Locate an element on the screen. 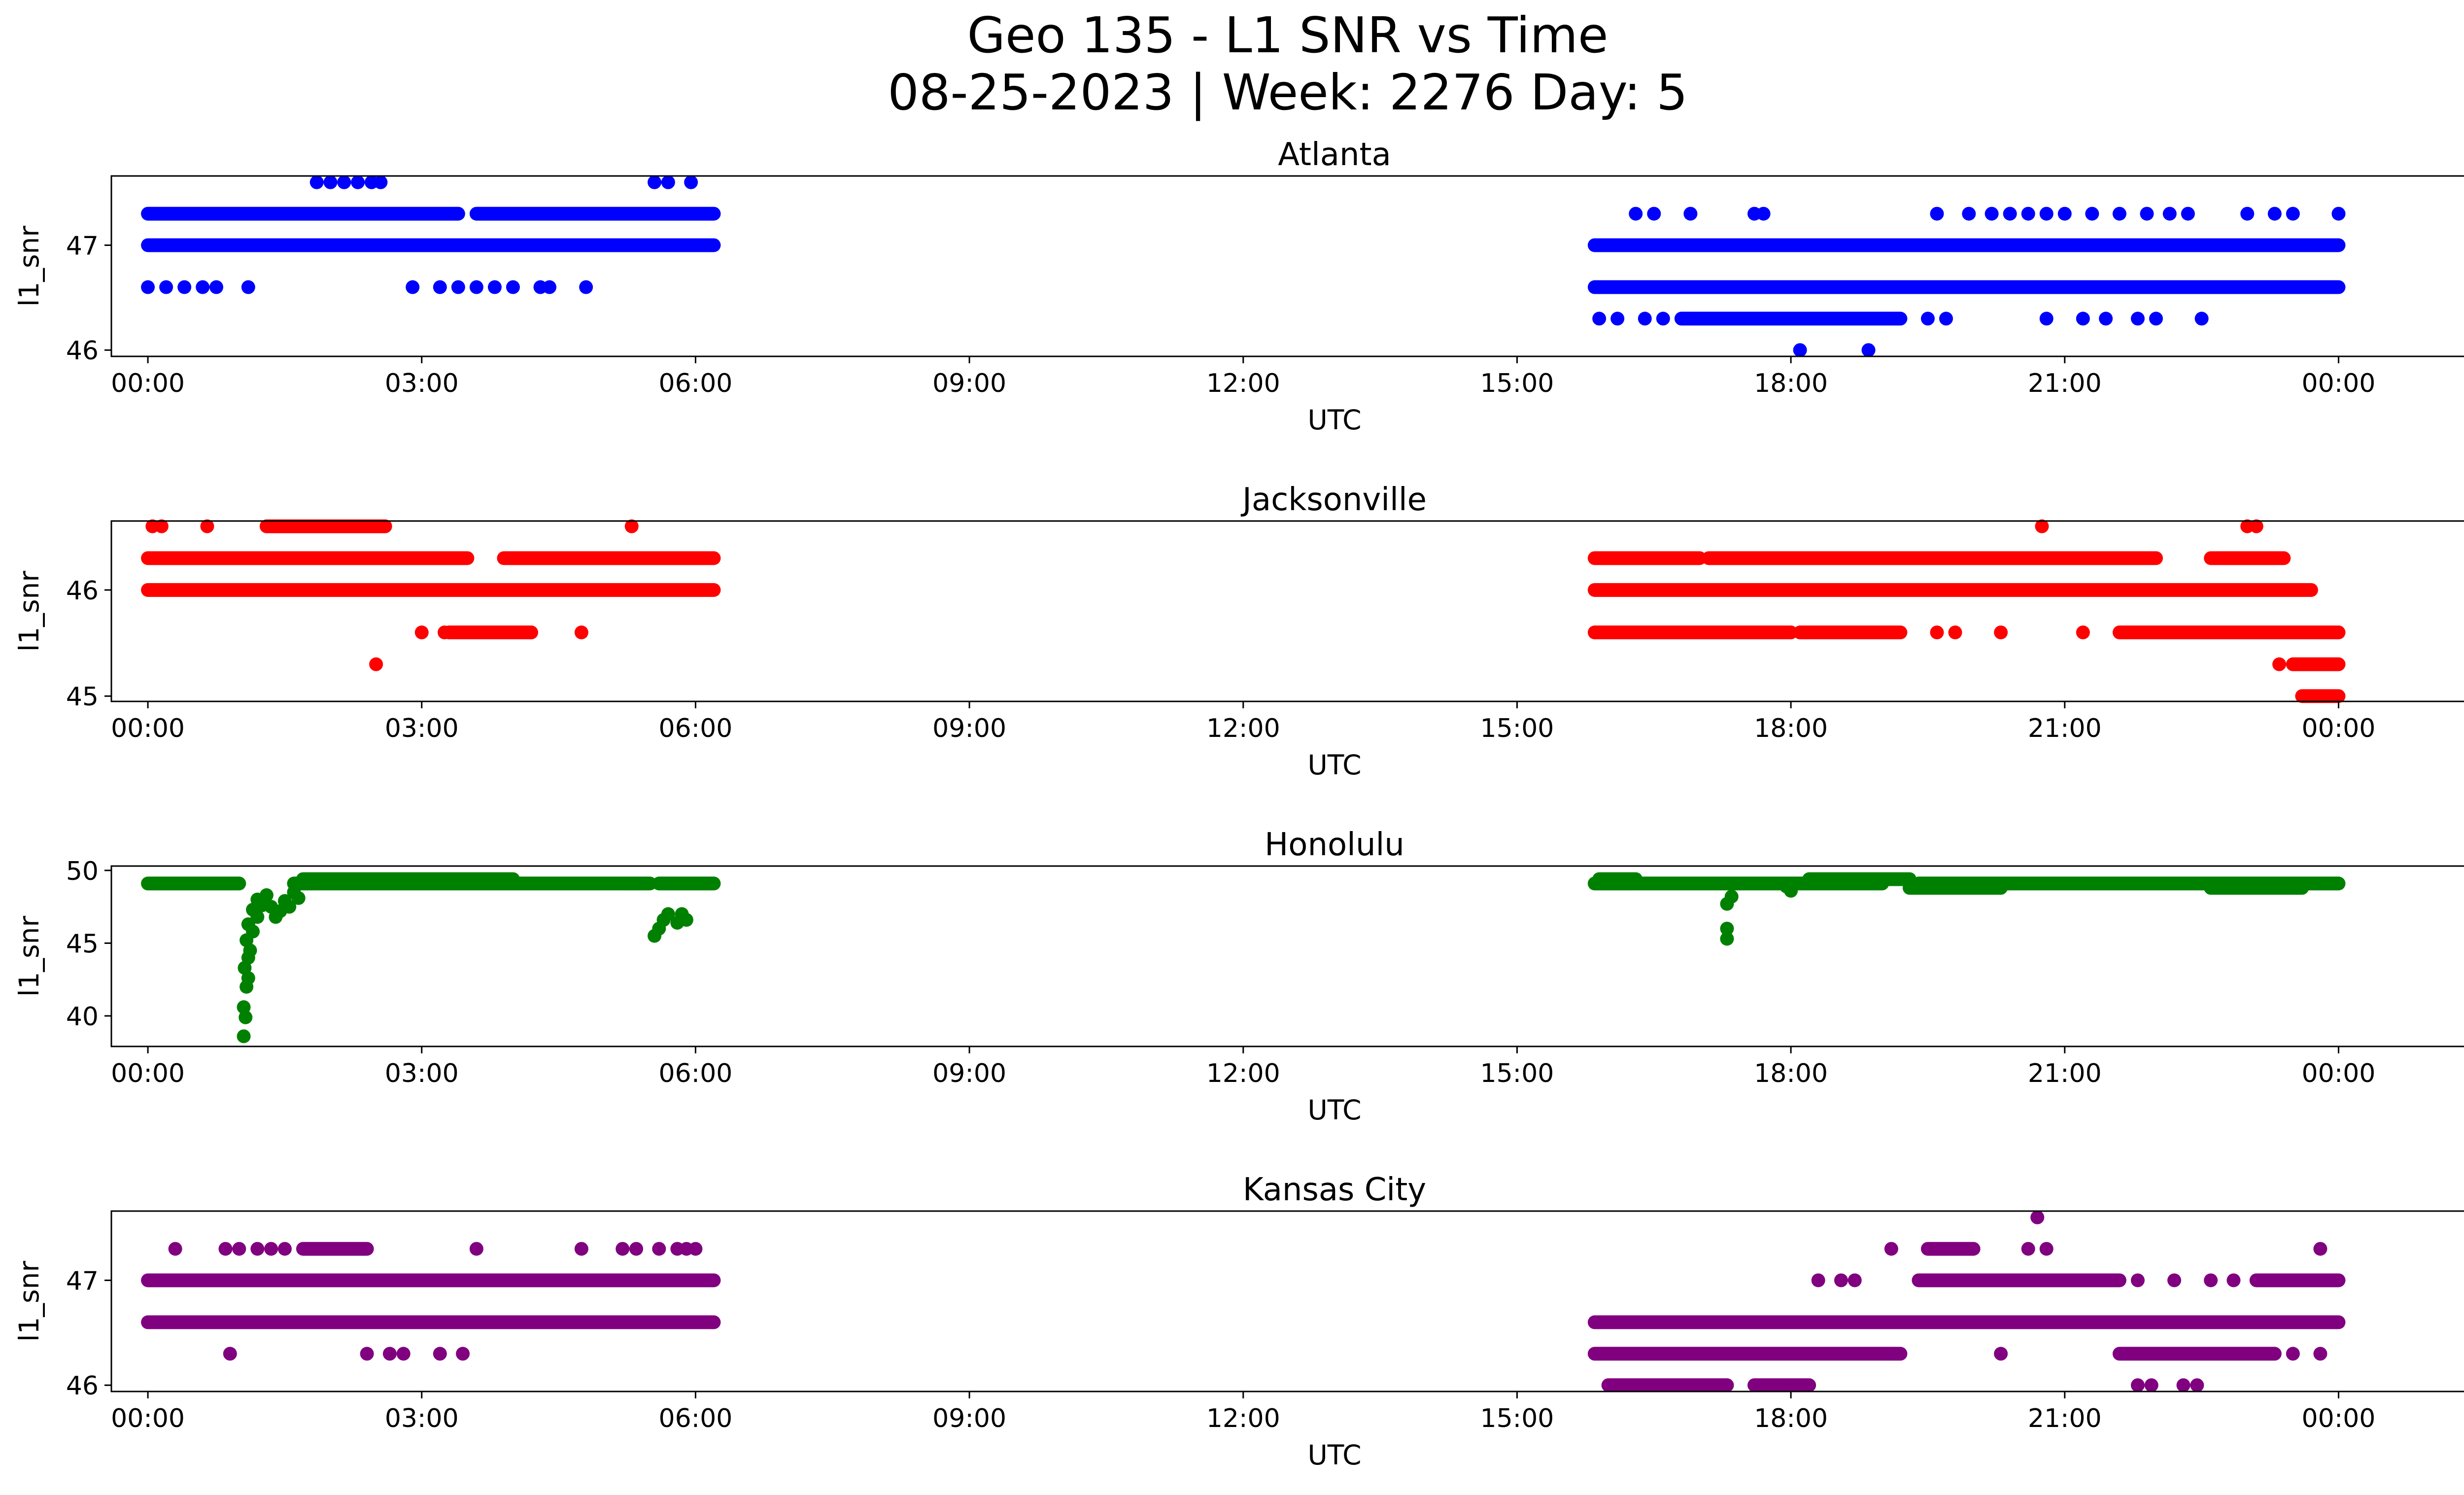 This screenshot has width=2464, height=1495. y-tick-label: 40 is located at coordinates (82, 1017).